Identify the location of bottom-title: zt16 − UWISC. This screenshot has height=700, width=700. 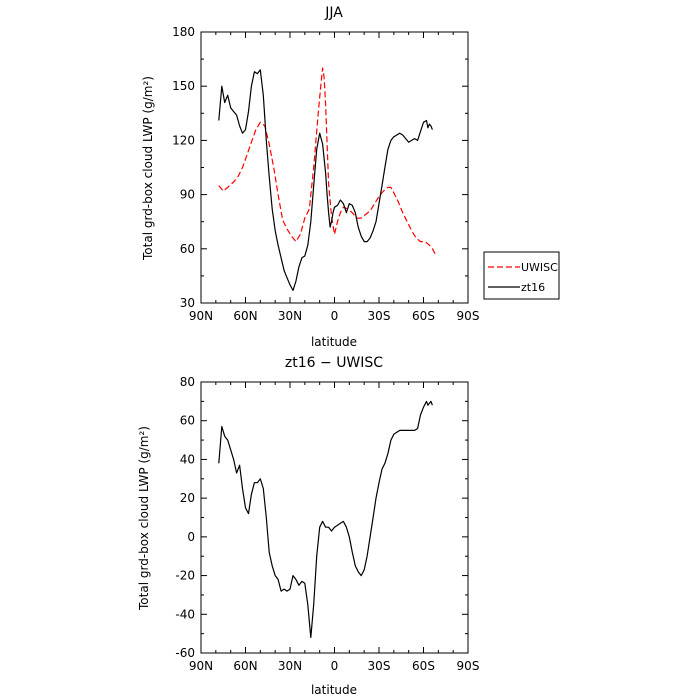
(334, 363).